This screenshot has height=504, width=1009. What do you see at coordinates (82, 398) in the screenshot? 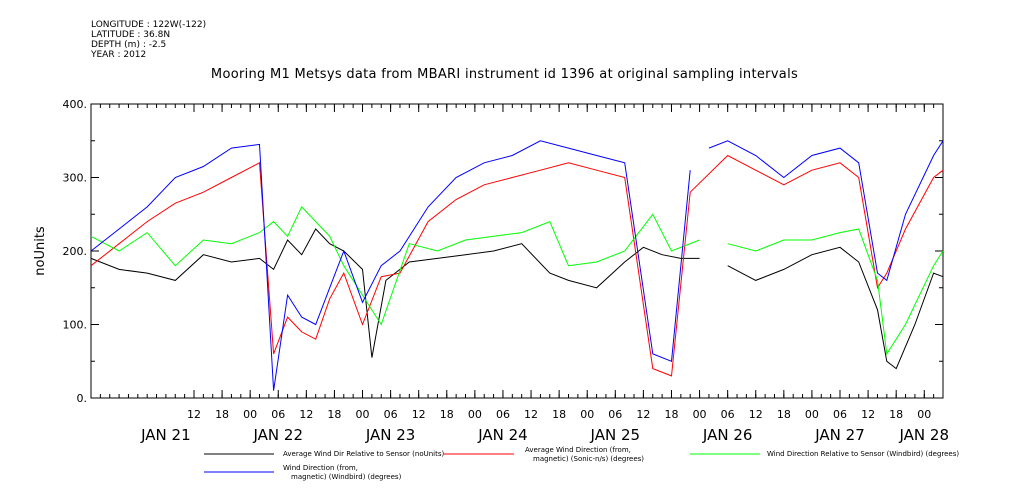
I see `y-tick-label: 0.` at bounding box center [82, 398].